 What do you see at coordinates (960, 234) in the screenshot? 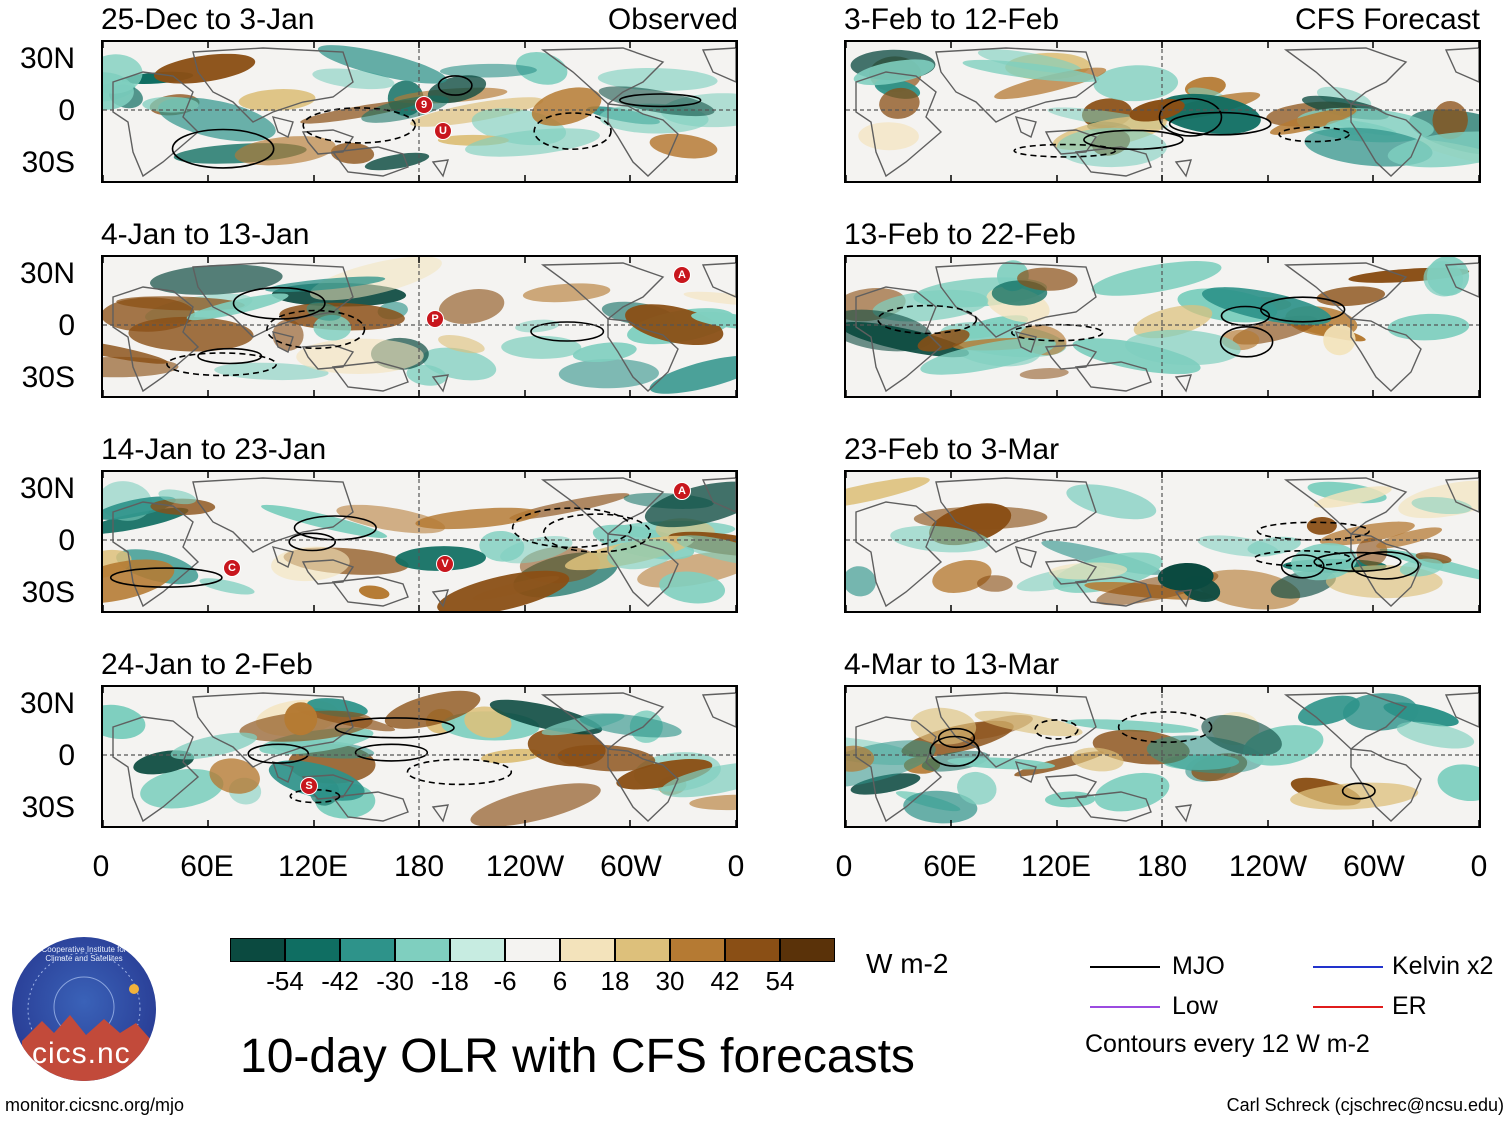
I see `panel-title-fc-2: 13-Feb to 22-Feb` at bounding box center [960, 234].